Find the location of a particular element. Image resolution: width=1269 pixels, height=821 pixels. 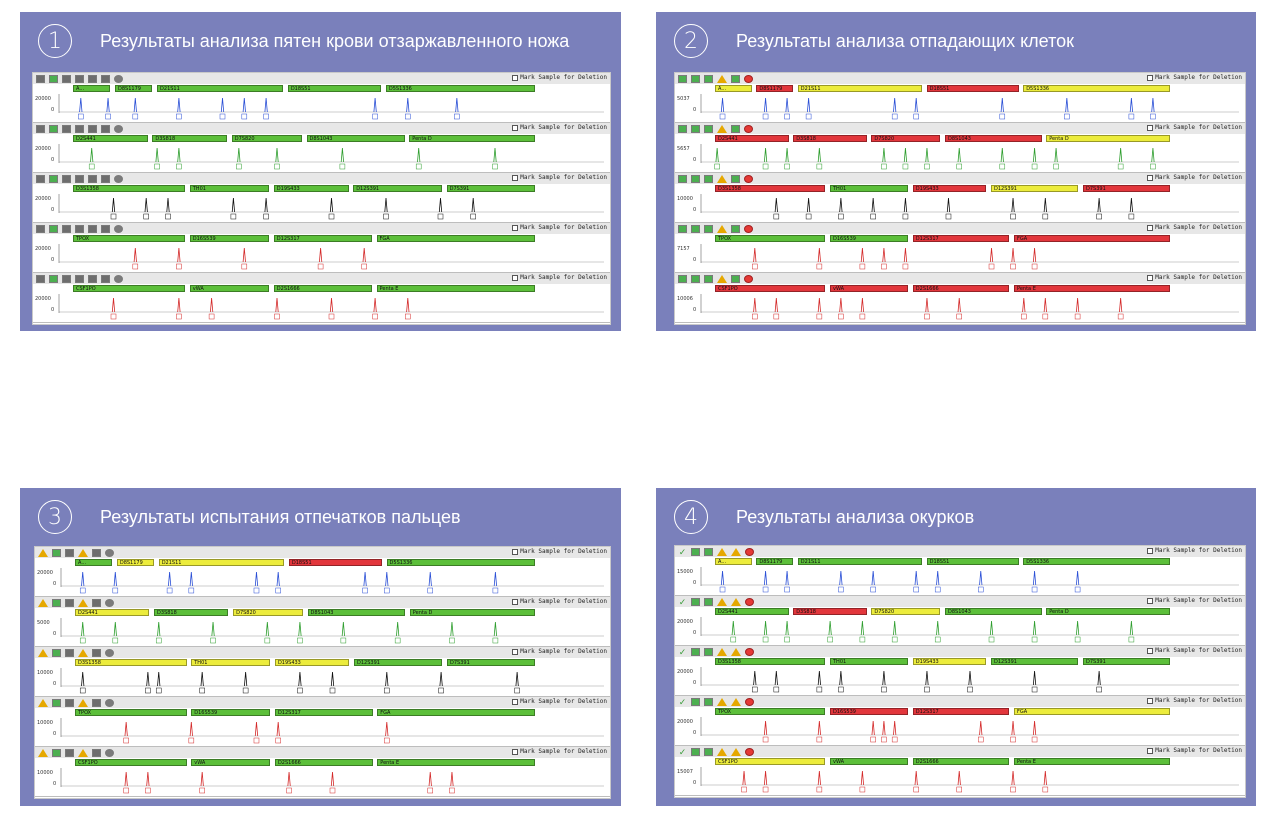

locus-marker: Penta E is located at coordinates (1092, 761).